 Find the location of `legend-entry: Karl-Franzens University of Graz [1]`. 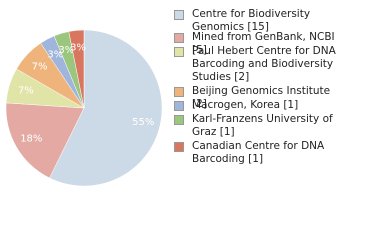

legend-entry: Karl-Franzens University of Graz [1] is located at coordinates (274, 126).